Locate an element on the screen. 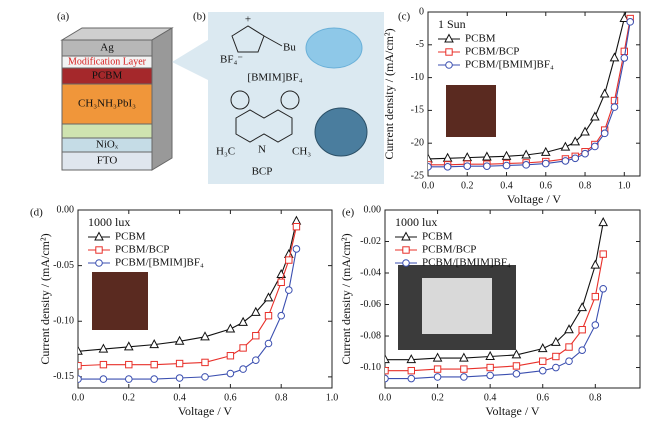 This screenshot has width=650, height=425. liquid-drop is located at coordinates (334, 48).